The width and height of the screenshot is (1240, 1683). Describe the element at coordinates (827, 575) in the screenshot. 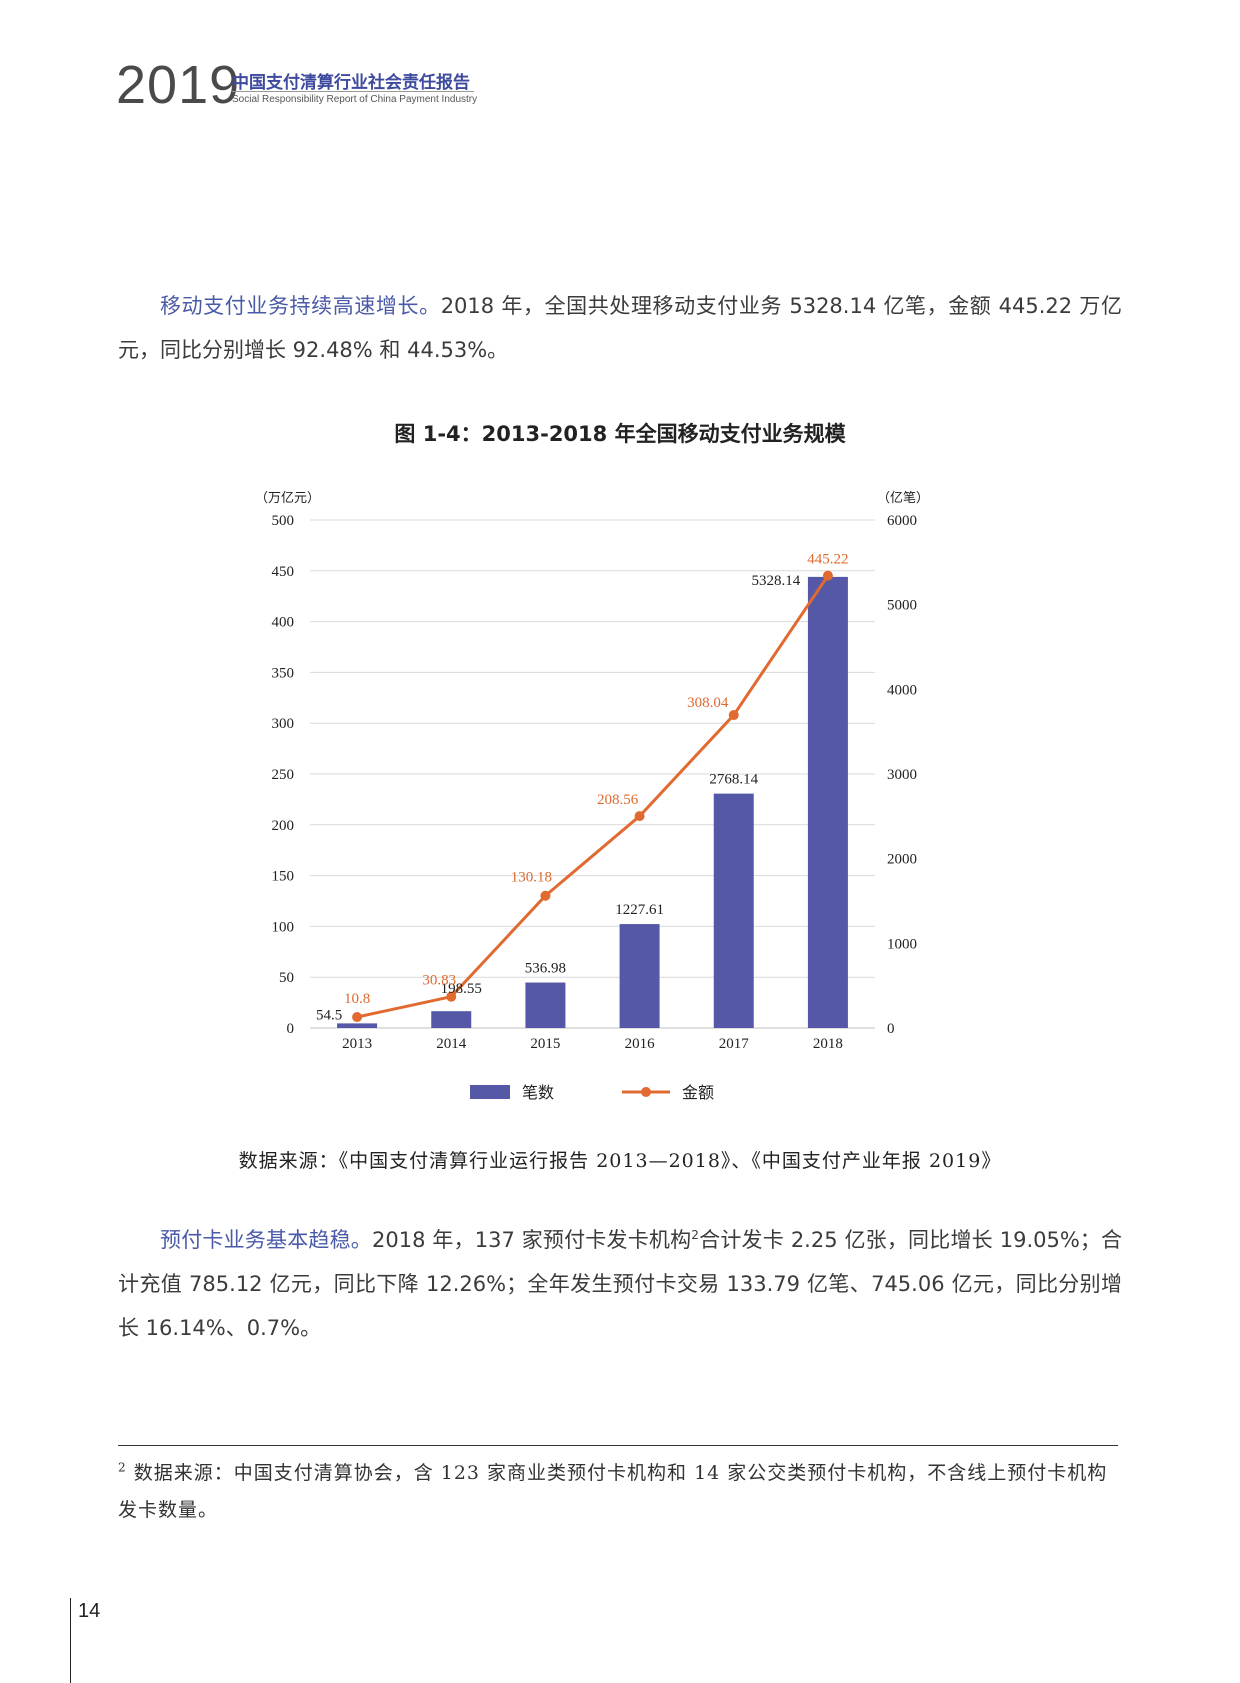

I see `line-point-2018` at that location.